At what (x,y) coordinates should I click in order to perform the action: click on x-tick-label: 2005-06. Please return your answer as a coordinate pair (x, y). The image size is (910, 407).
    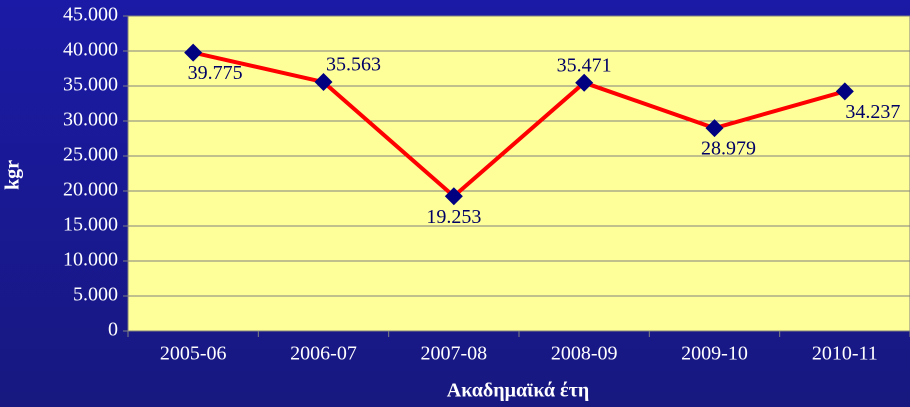
    Looking at the image, I should click on (193, 354).